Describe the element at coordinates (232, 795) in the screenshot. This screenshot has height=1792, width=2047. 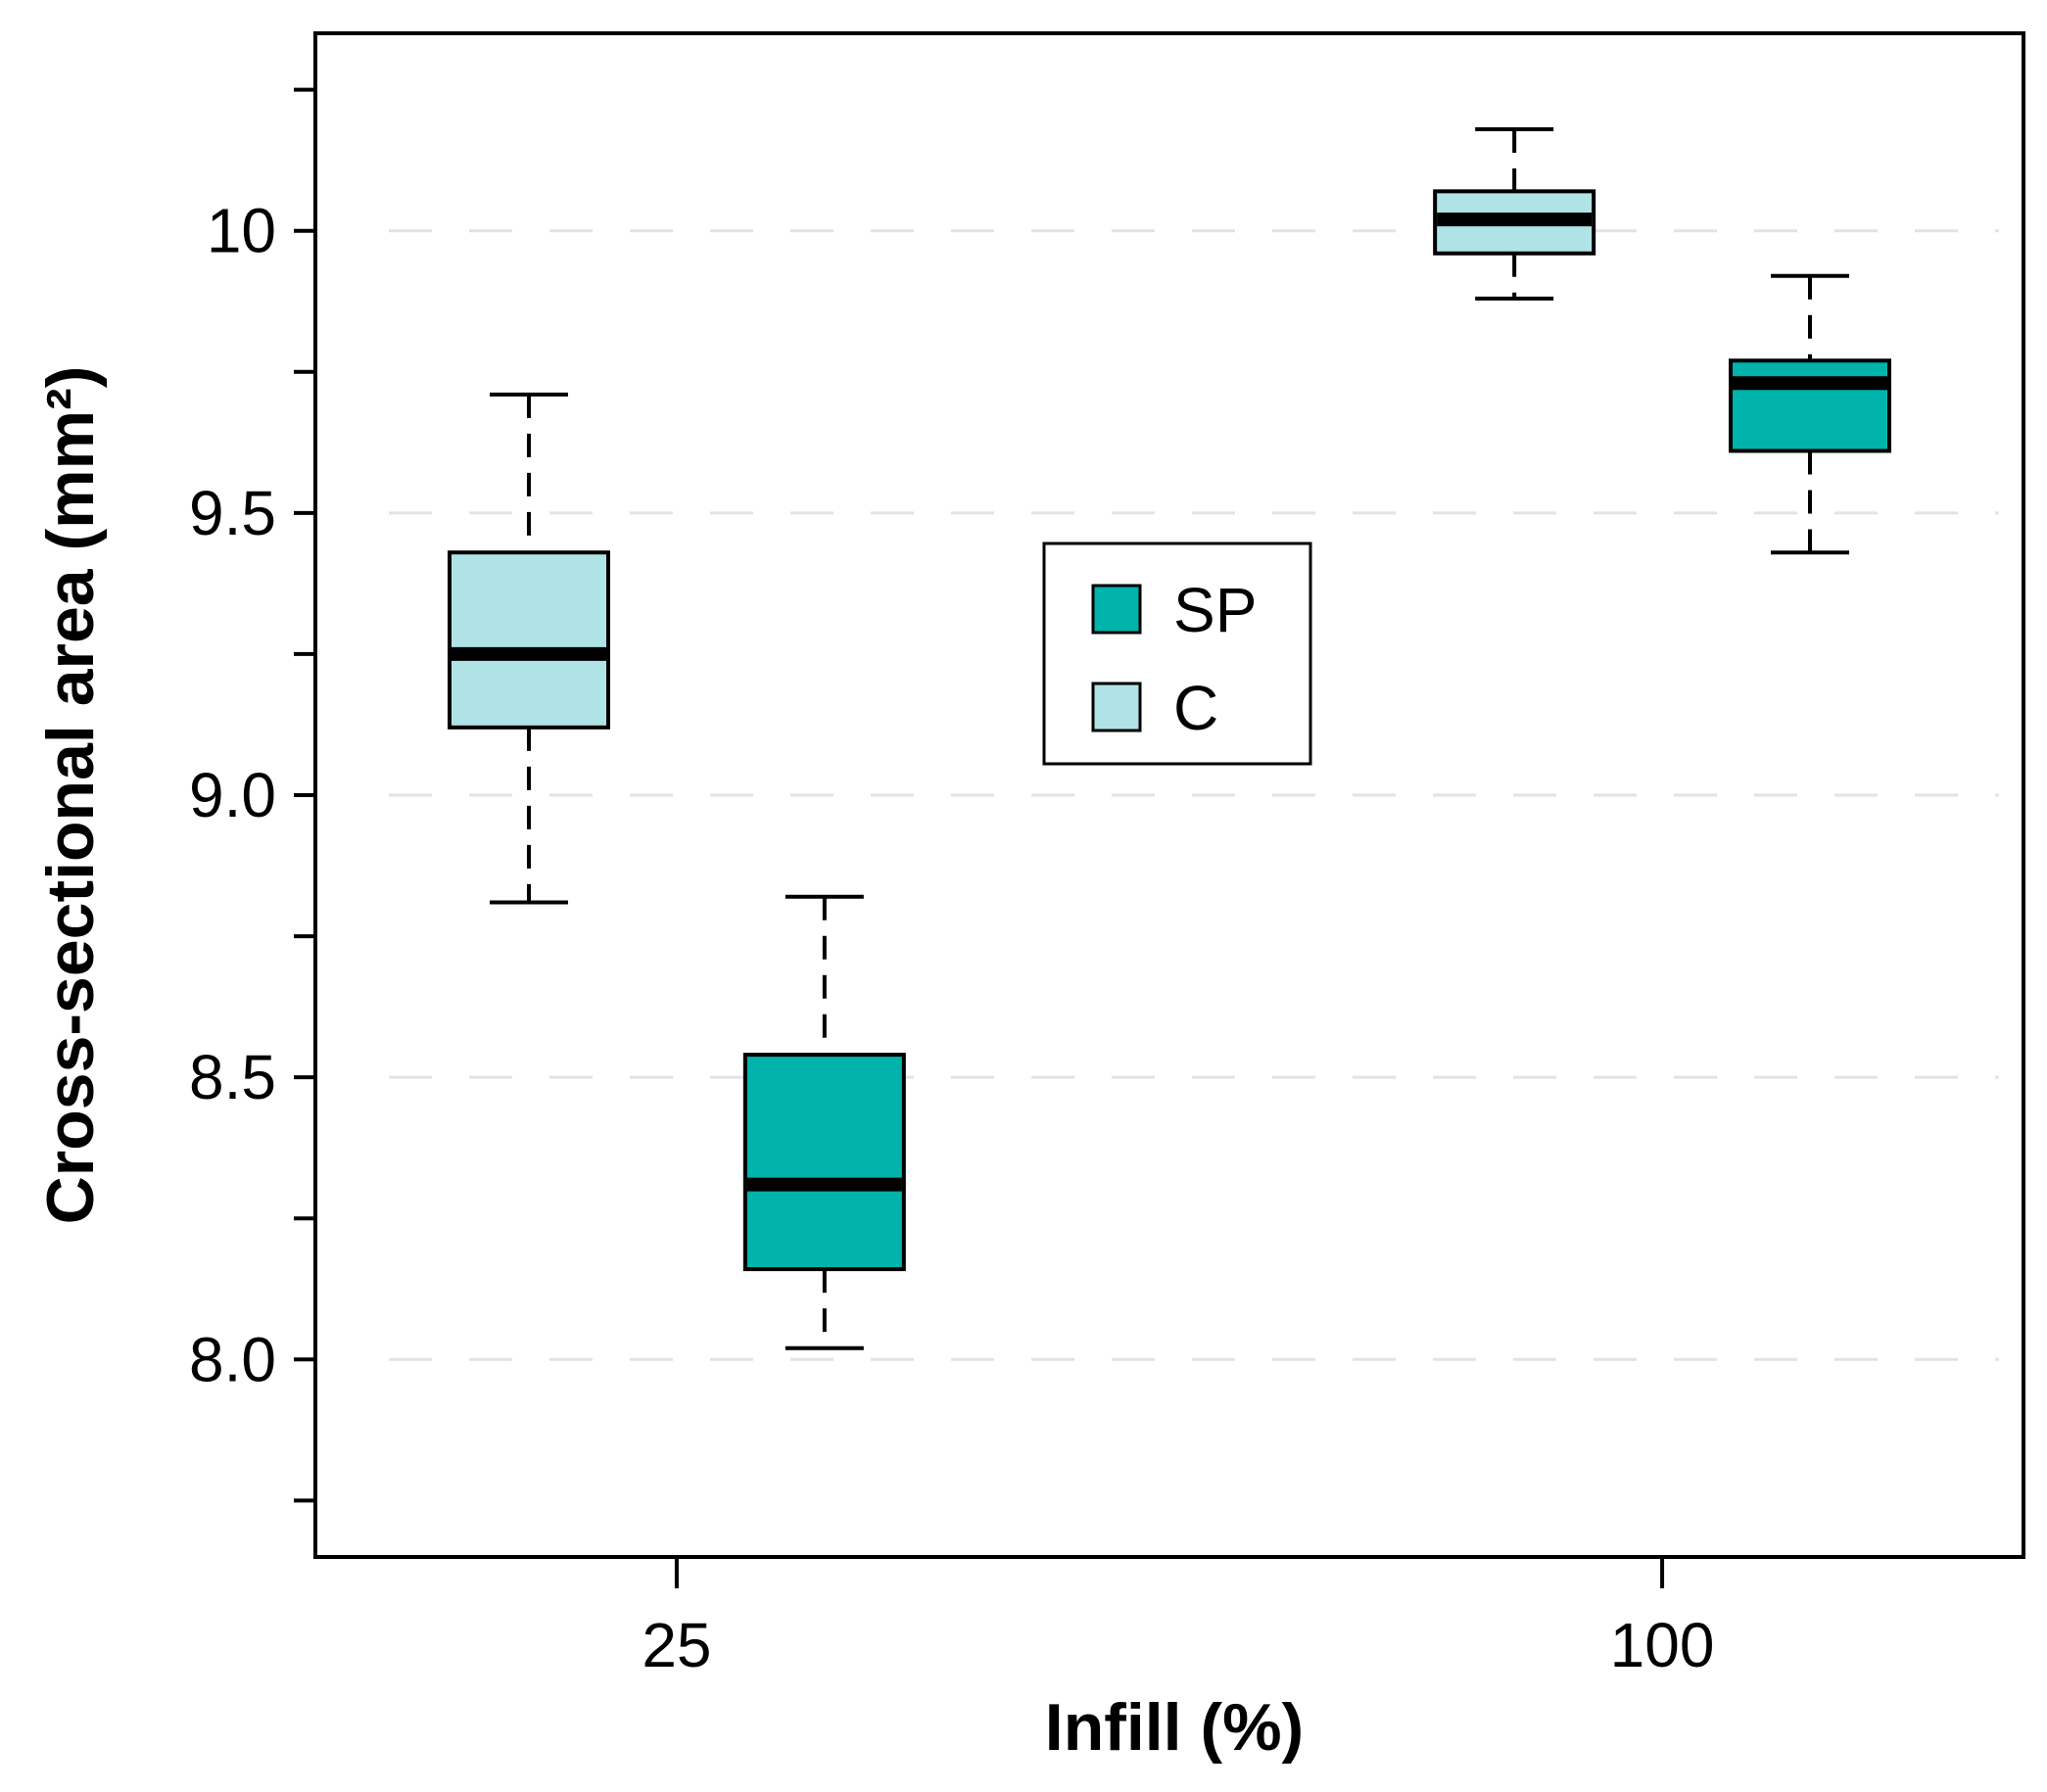
I see `y-tick-label-9.0: 9.0` at that location.